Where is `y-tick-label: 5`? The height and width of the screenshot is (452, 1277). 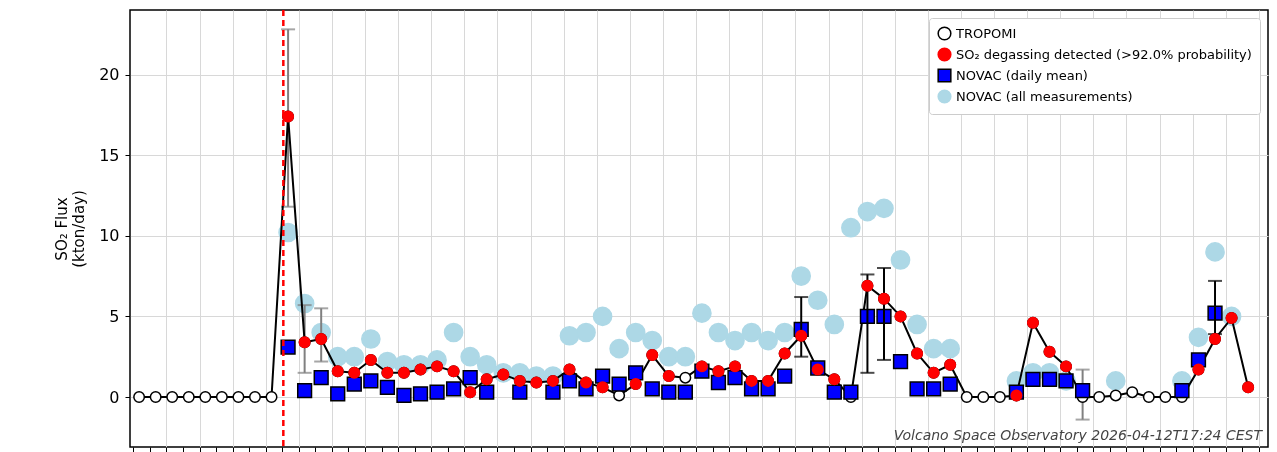
y-tick-label: 5 is located at coordinates (114, 316).